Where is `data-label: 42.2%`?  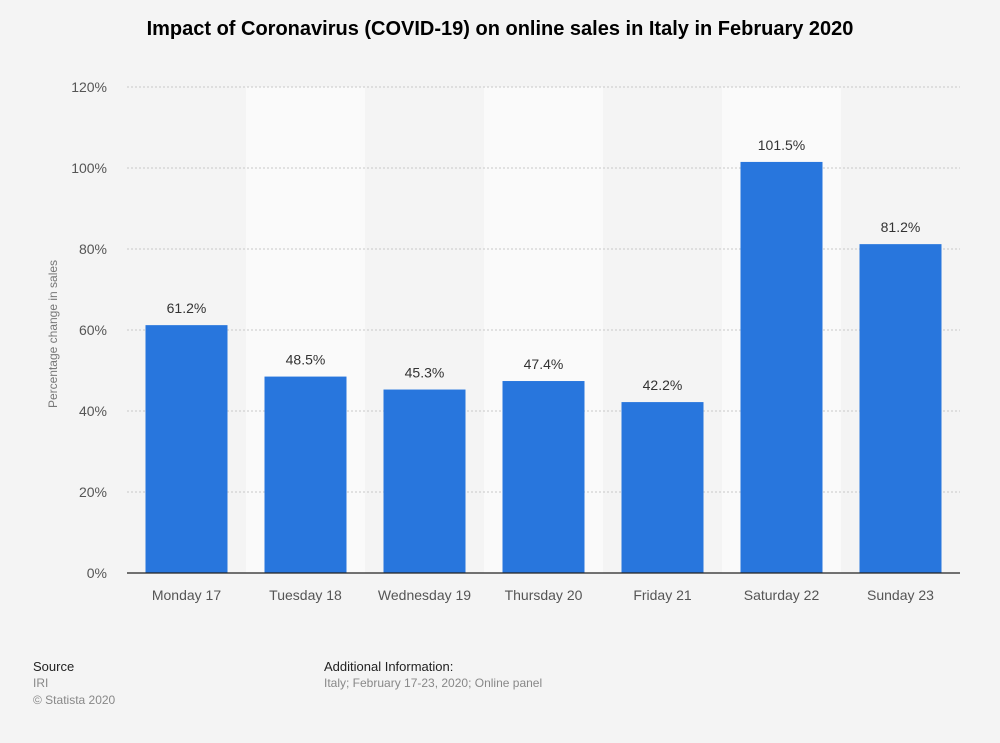
data-label: 42.2% is located at coordinates (663, 385).